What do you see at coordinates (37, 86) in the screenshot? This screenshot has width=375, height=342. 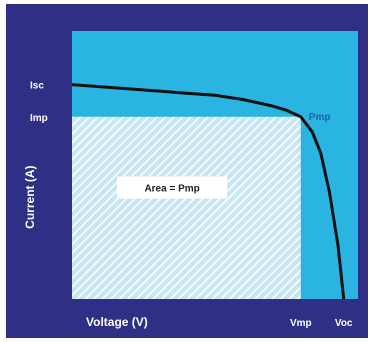 I see `y-tick-label-isc: Isc` at bounding box center [37, 86].